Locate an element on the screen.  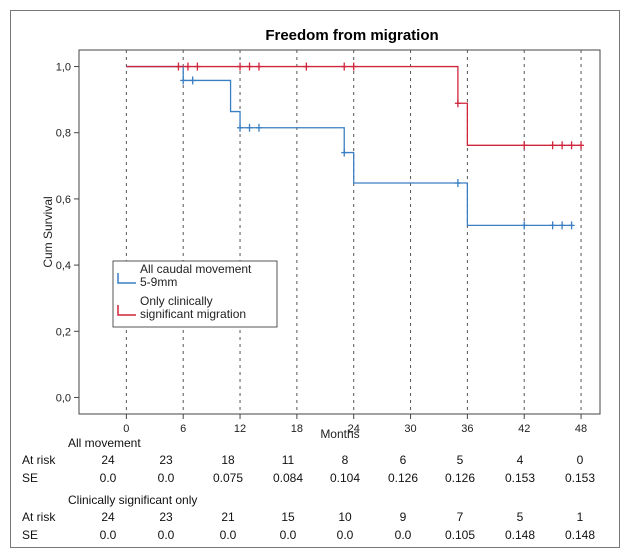
risk-cell: 0.104 is located at coordinates (345, 478).